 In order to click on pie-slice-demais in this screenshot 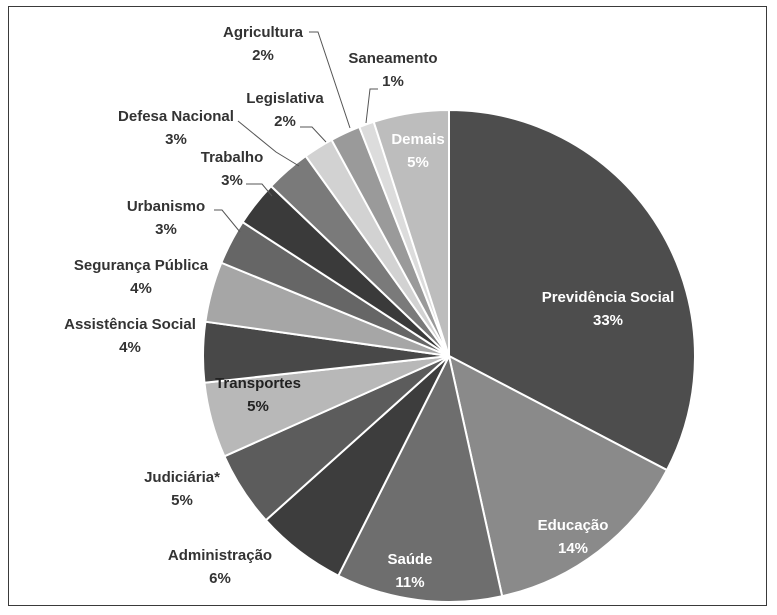, I will do `click(411, 232)`.